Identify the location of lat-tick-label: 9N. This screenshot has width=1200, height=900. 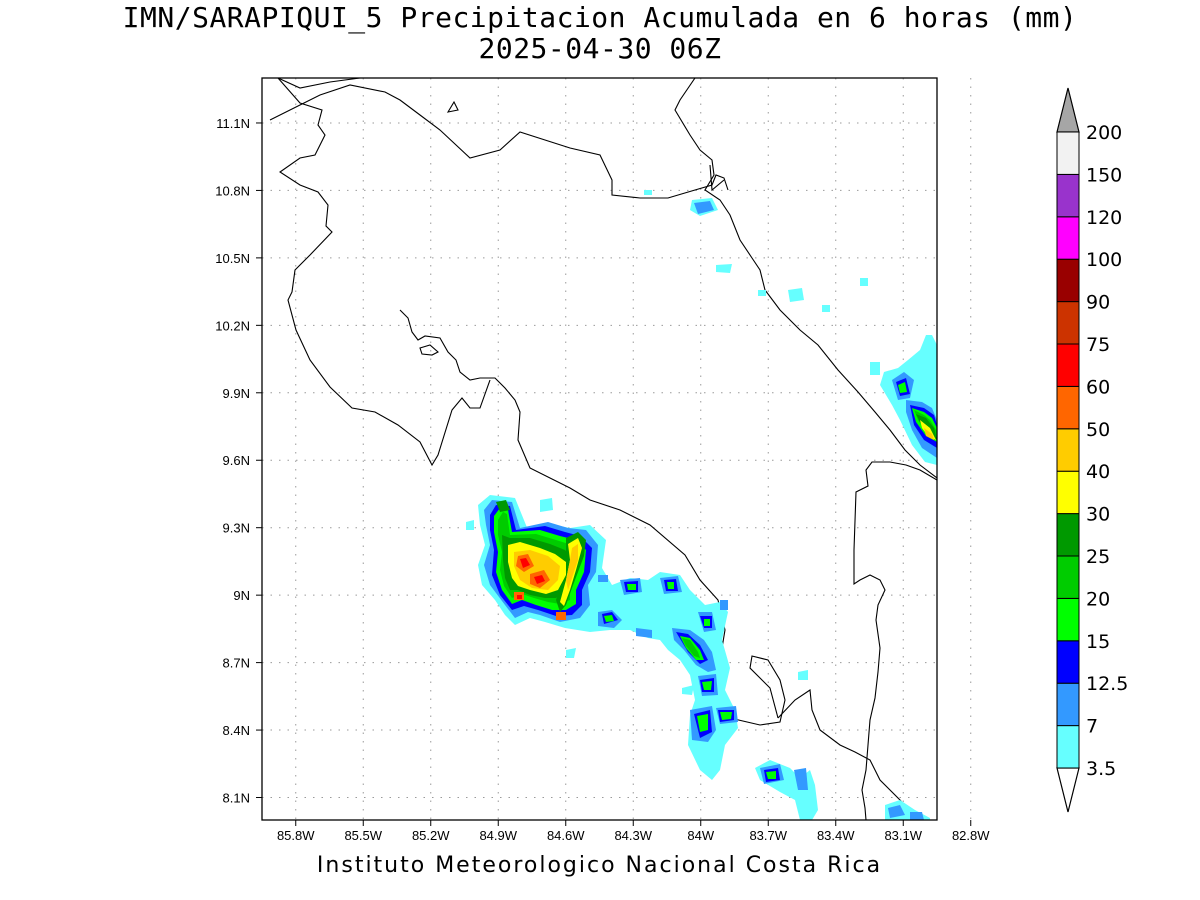
(241, 595).